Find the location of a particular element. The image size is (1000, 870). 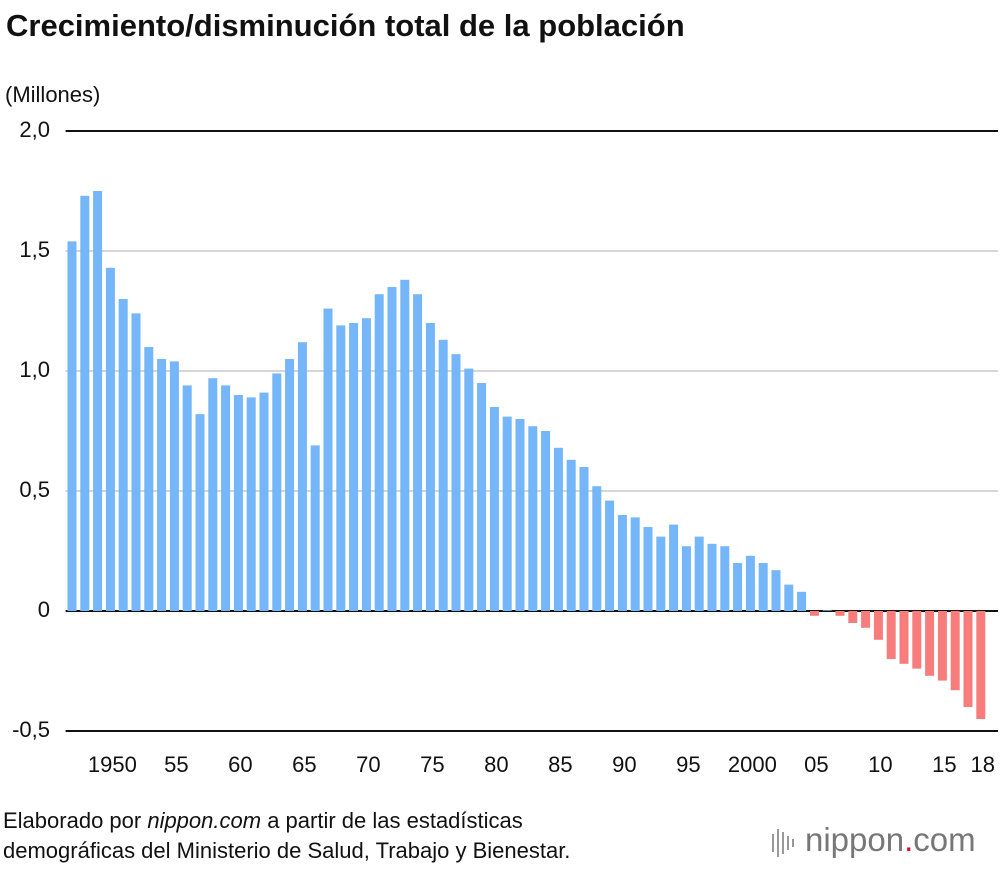

x-tick-label: 55 is located at coordinates (176, 764).